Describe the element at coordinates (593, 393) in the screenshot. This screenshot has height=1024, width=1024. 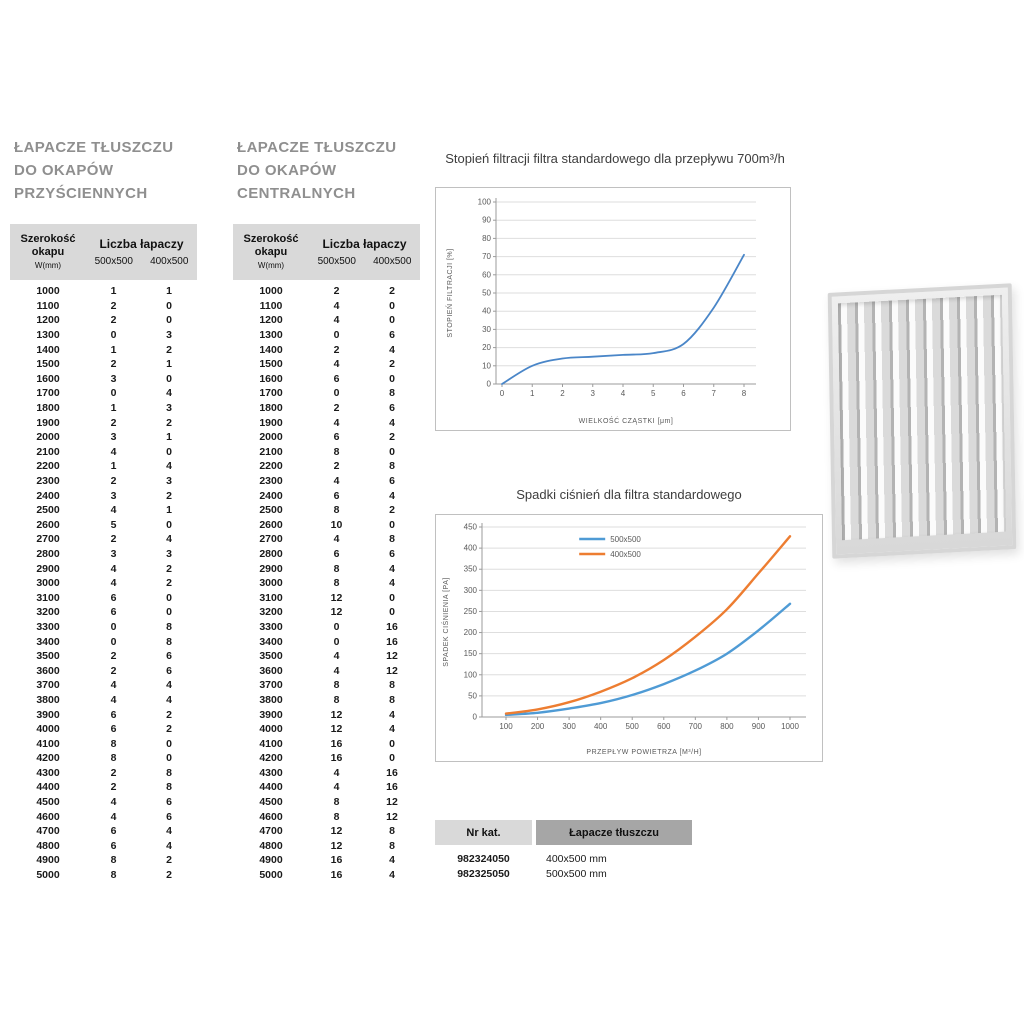
I see `svg-text: 3` at that location.